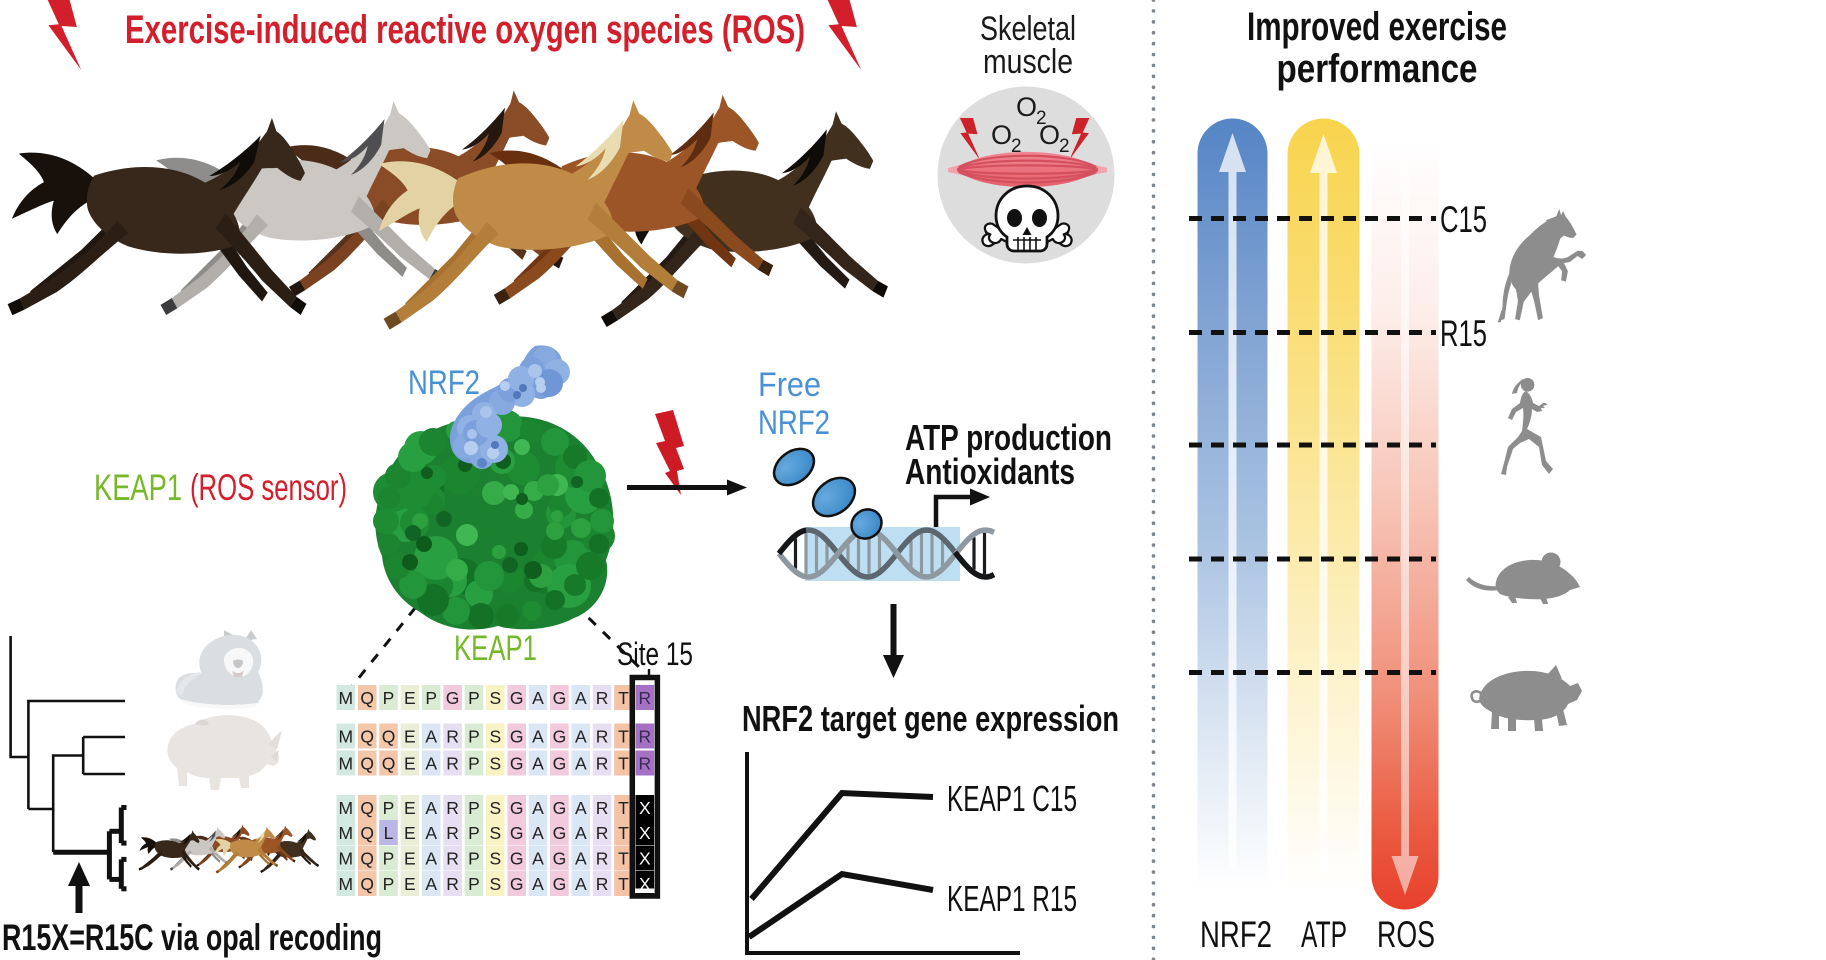  I want to click on svg-text: ATP, so click(1324, 934).